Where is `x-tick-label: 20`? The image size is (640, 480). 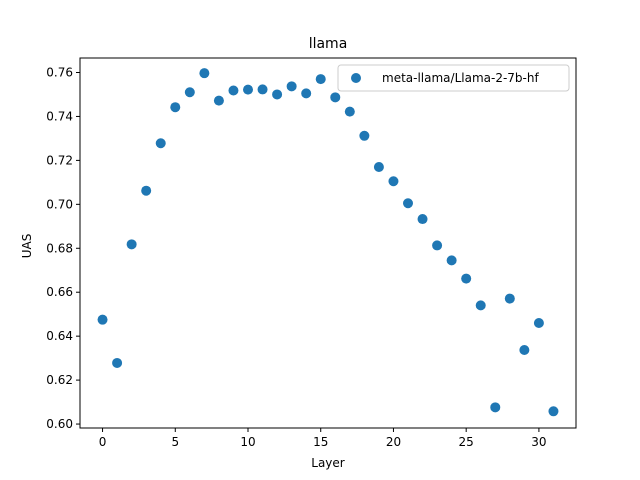 x-tick-label: 20 is located at coordinates (393, 442).